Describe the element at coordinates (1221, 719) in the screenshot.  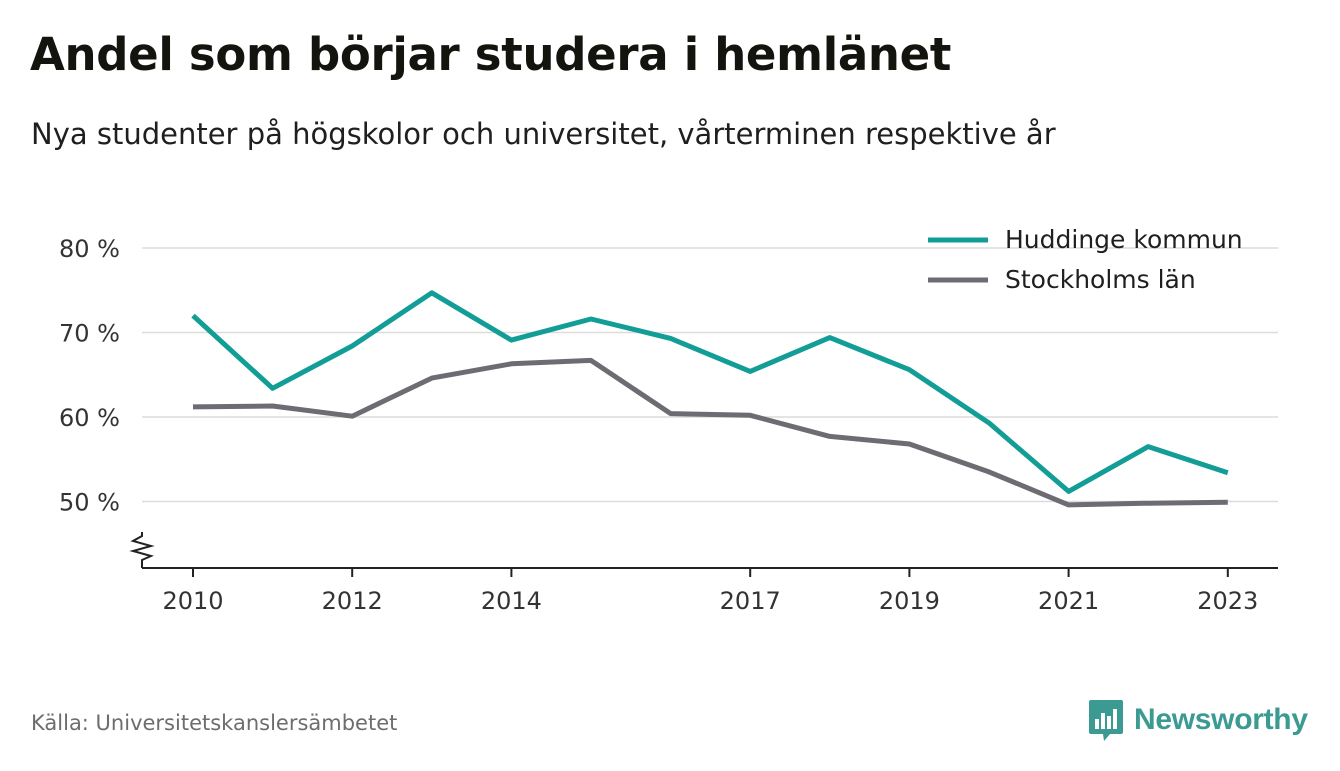
I see `brand-name: Newsworthy` at that location.